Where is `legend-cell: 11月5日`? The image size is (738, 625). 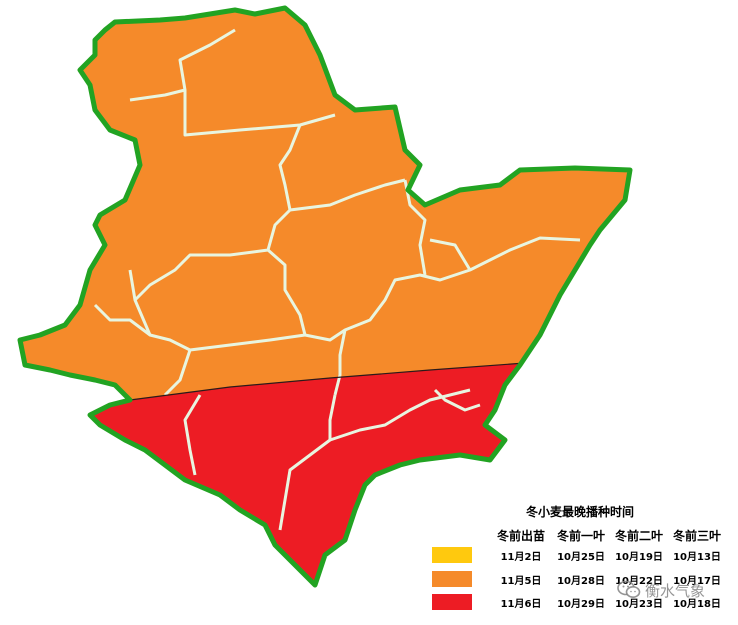
legend-cell: 11月5日 is located at coordinates (521, 581).